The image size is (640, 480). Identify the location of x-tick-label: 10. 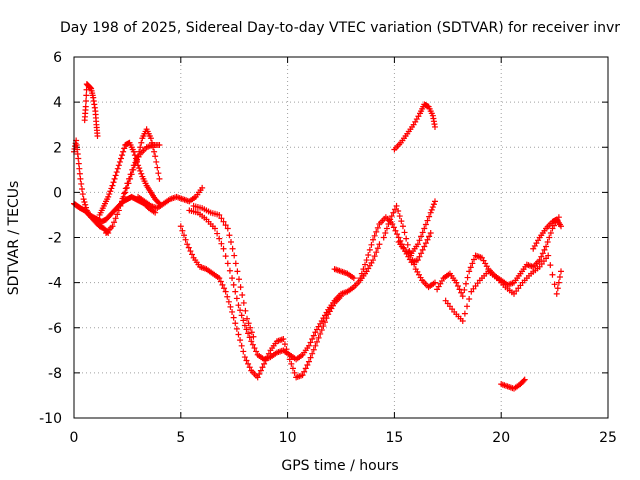
(288, 438).